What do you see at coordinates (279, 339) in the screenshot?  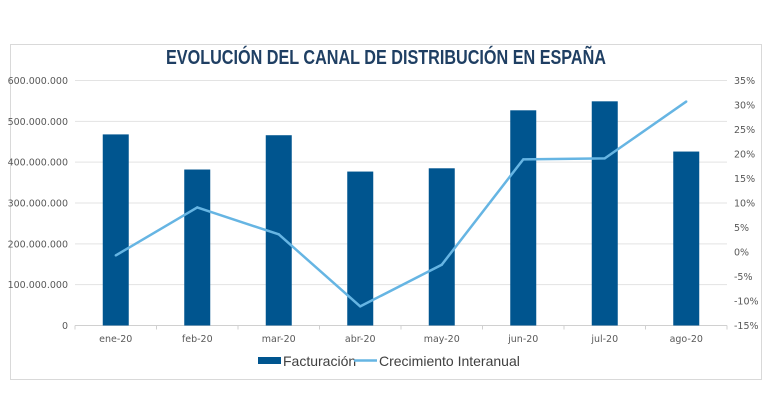 I see `x-tick-label: mar-20` at bounding box center [279, 339].